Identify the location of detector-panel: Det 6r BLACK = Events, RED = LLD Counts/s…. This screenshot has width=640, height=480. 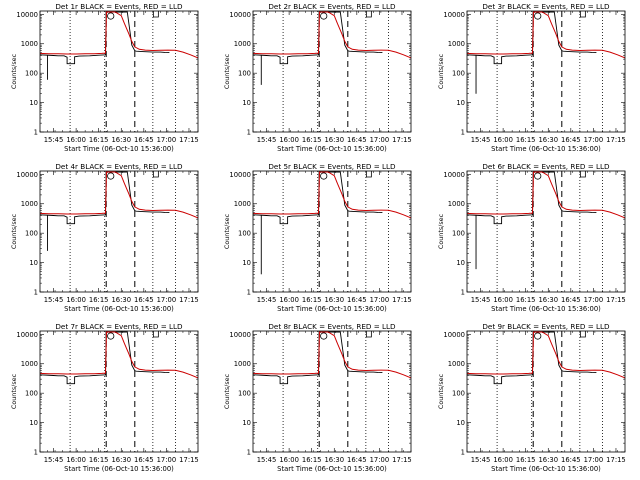
(531, 237).